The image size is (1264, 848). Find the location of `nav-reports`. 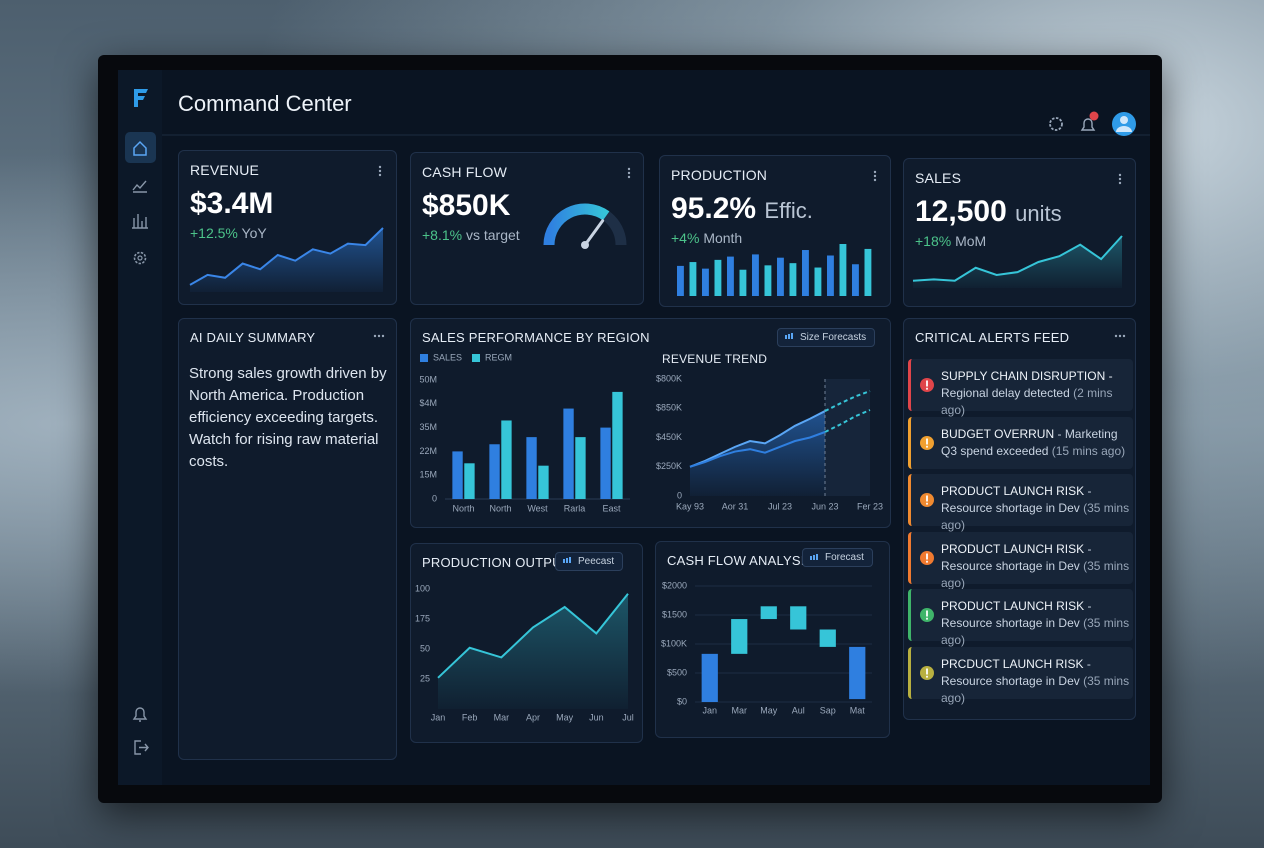

nav-reports is located at coordinates (140, 221).